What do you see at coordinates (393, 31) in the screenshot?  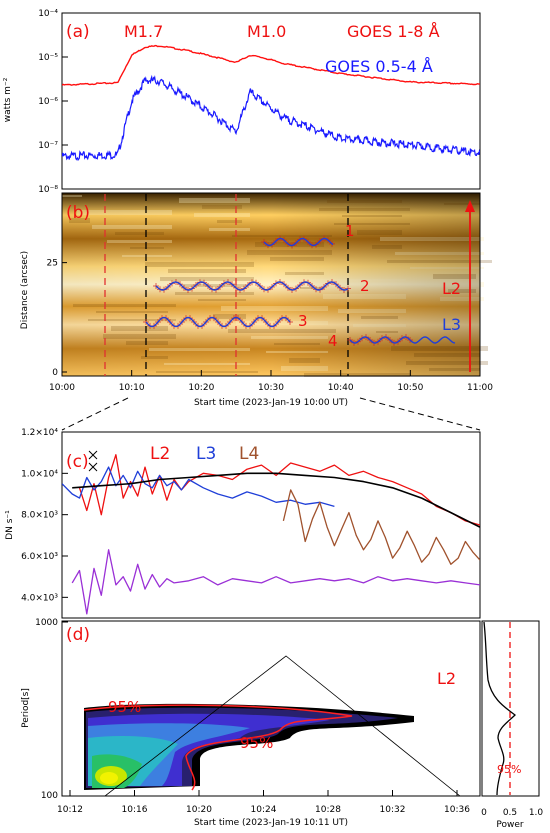 I see `legend-goes-1-8: GOES 1-8 Å` at bounding box center [393, 31].